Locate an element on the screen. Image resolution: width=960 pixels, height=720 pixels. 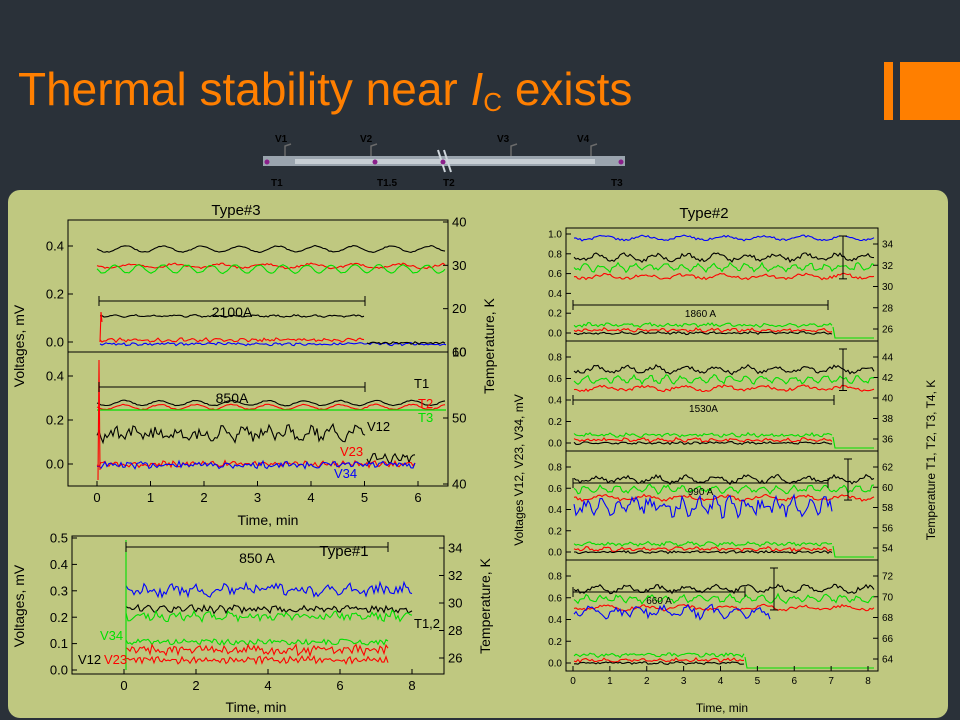
series-type3-top-v12-after is located at coordinates (406, 343).